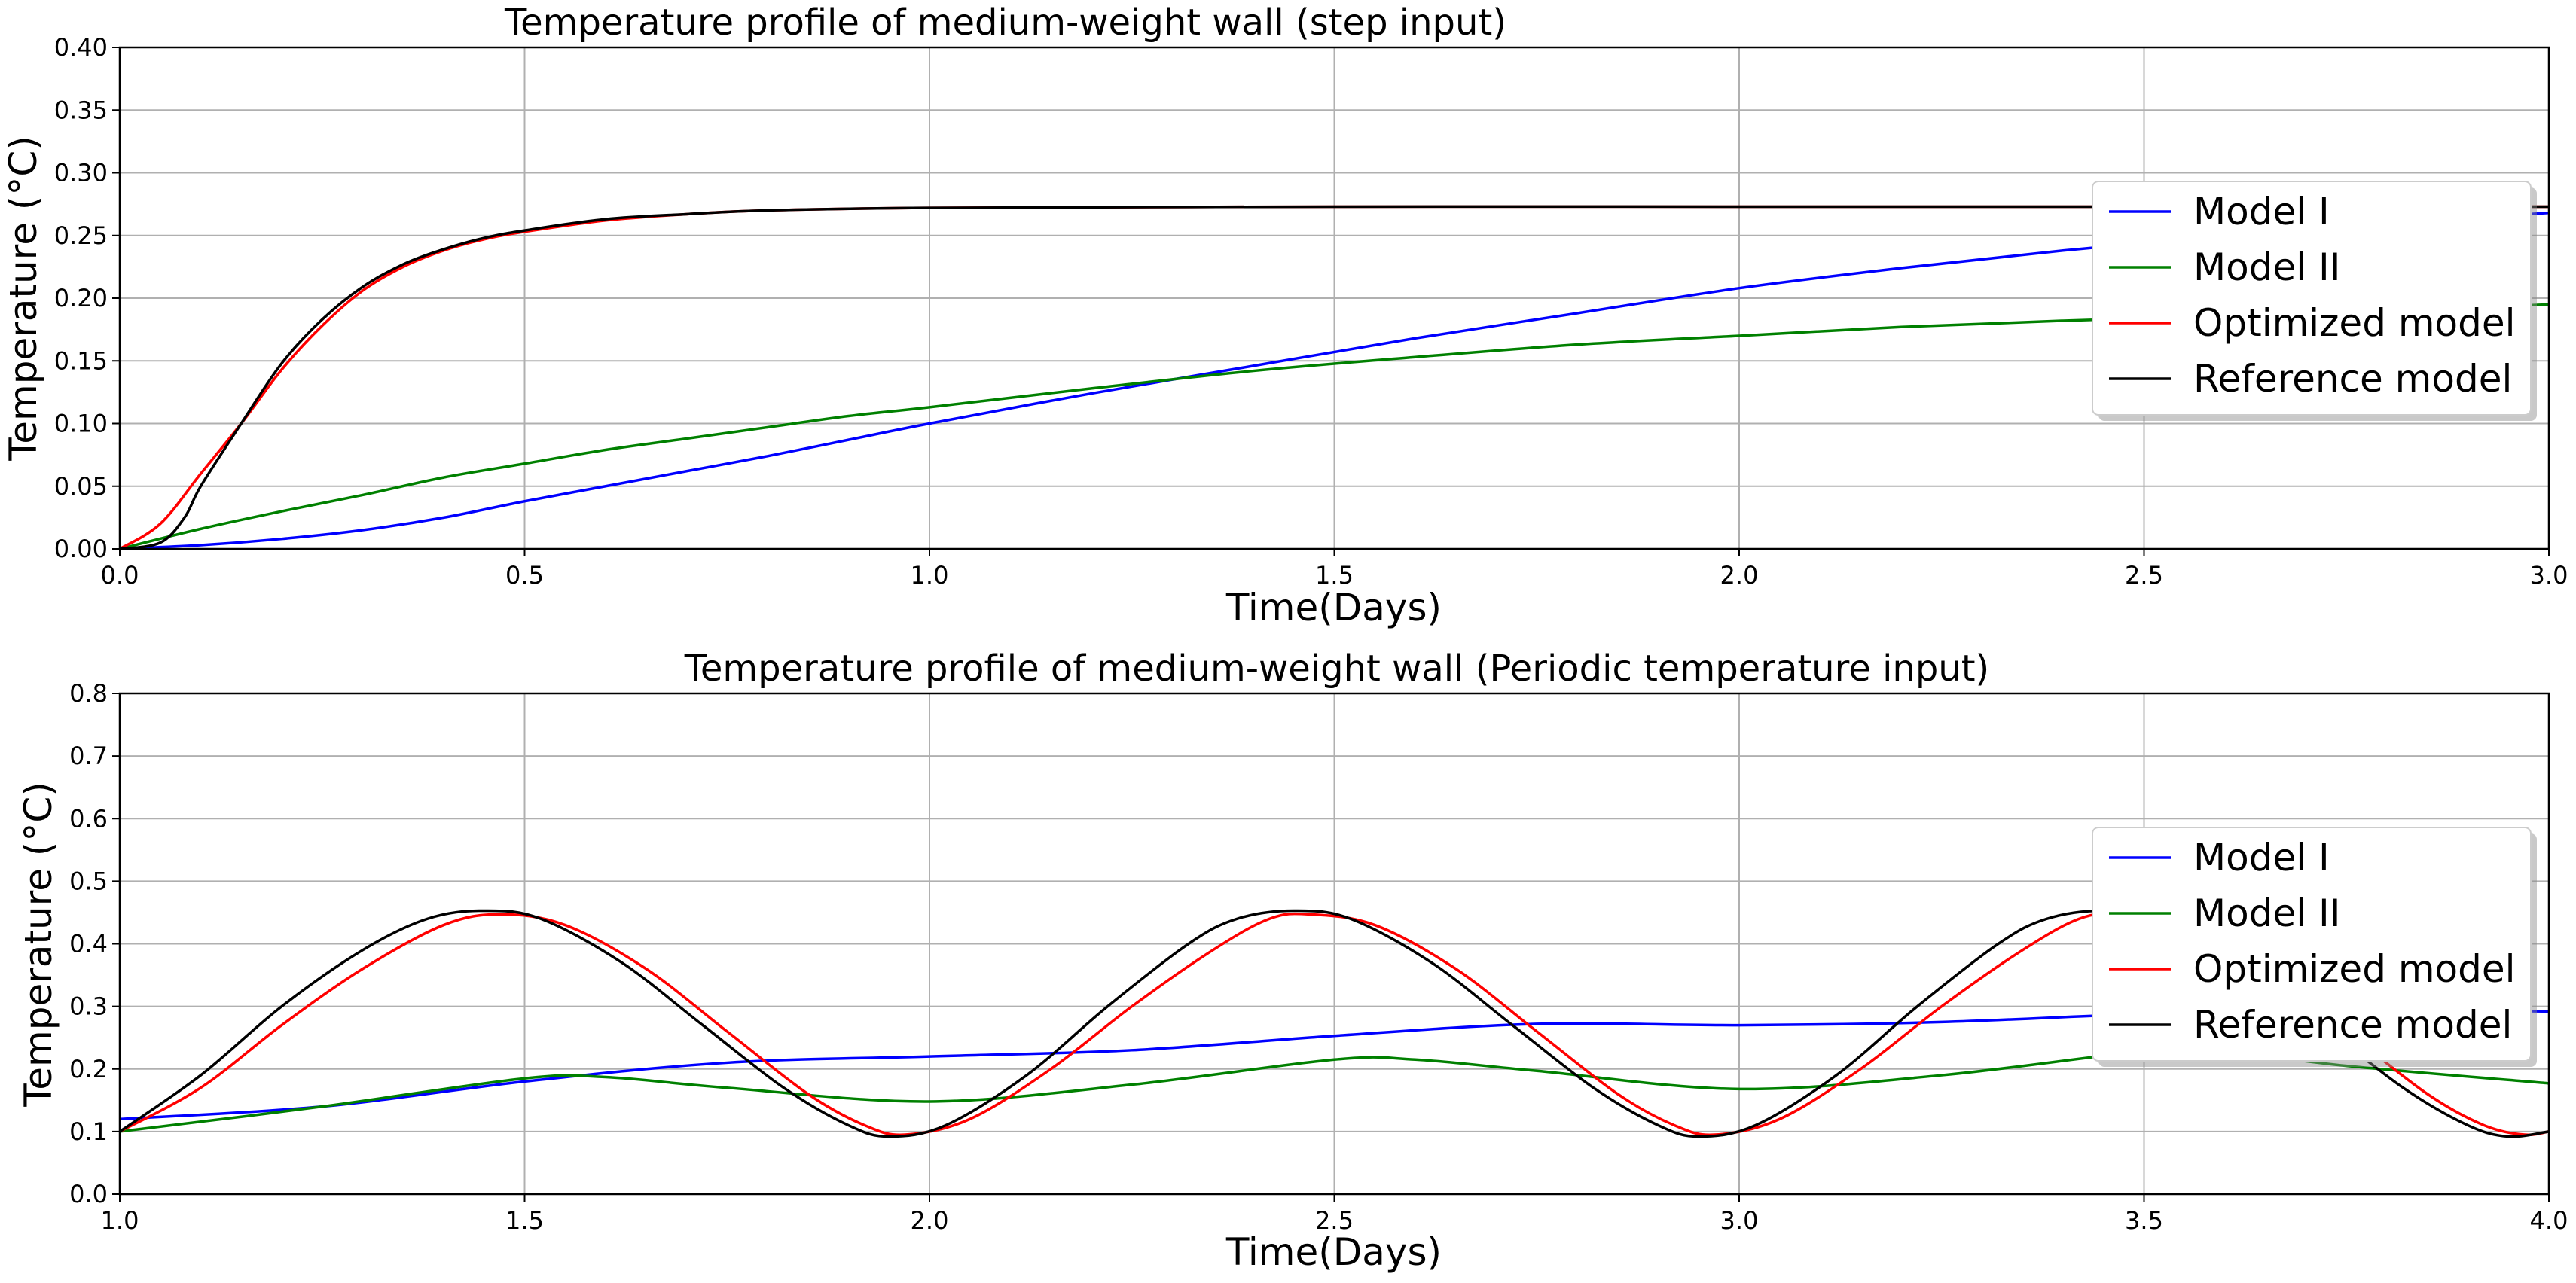  What do you see at coordinates (81, 110) in the screenshot?
I see `y-tick-label: 0.35` at bounding box center [81, 110].